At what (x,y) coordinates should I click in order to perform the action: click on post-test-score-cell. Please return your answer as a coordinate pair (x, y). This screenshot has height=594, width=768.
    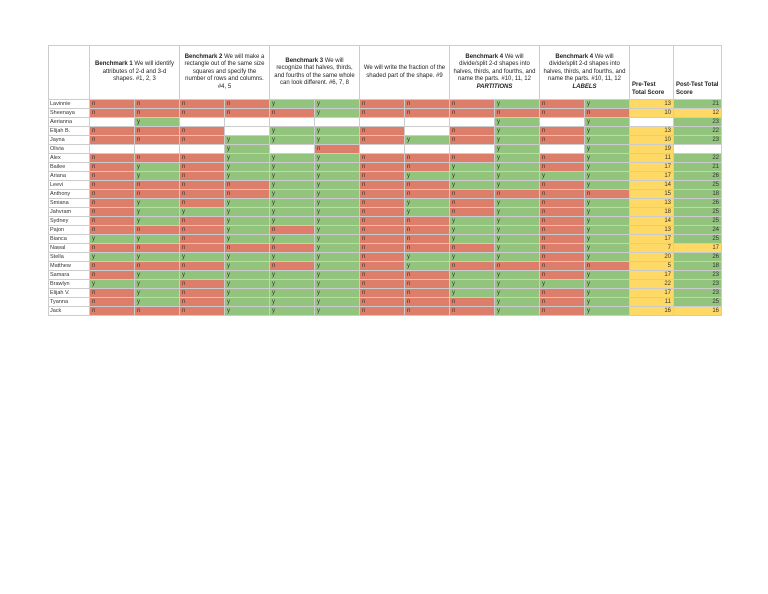
    Looking at the image, I should click on (697, 149).